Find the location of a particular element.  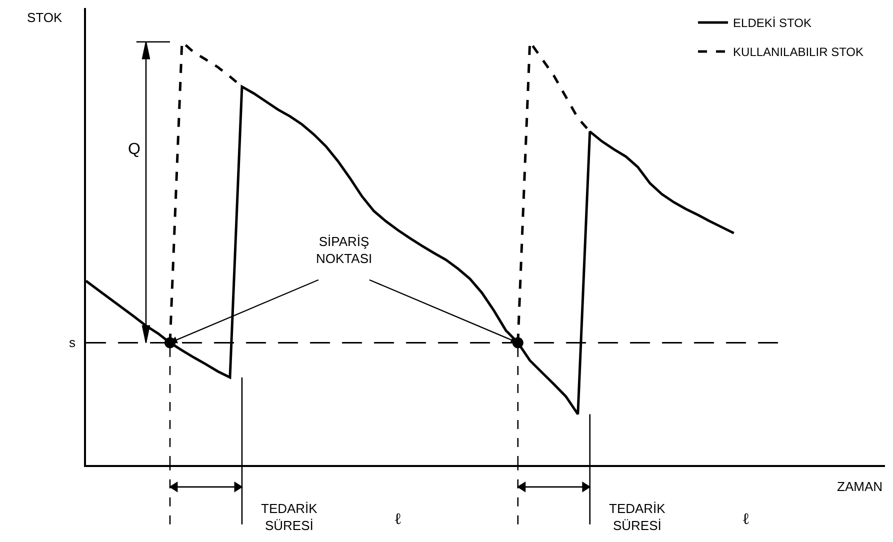

annotation: SİPARİŞ NOKTASI is located at coordinates (344, 250).